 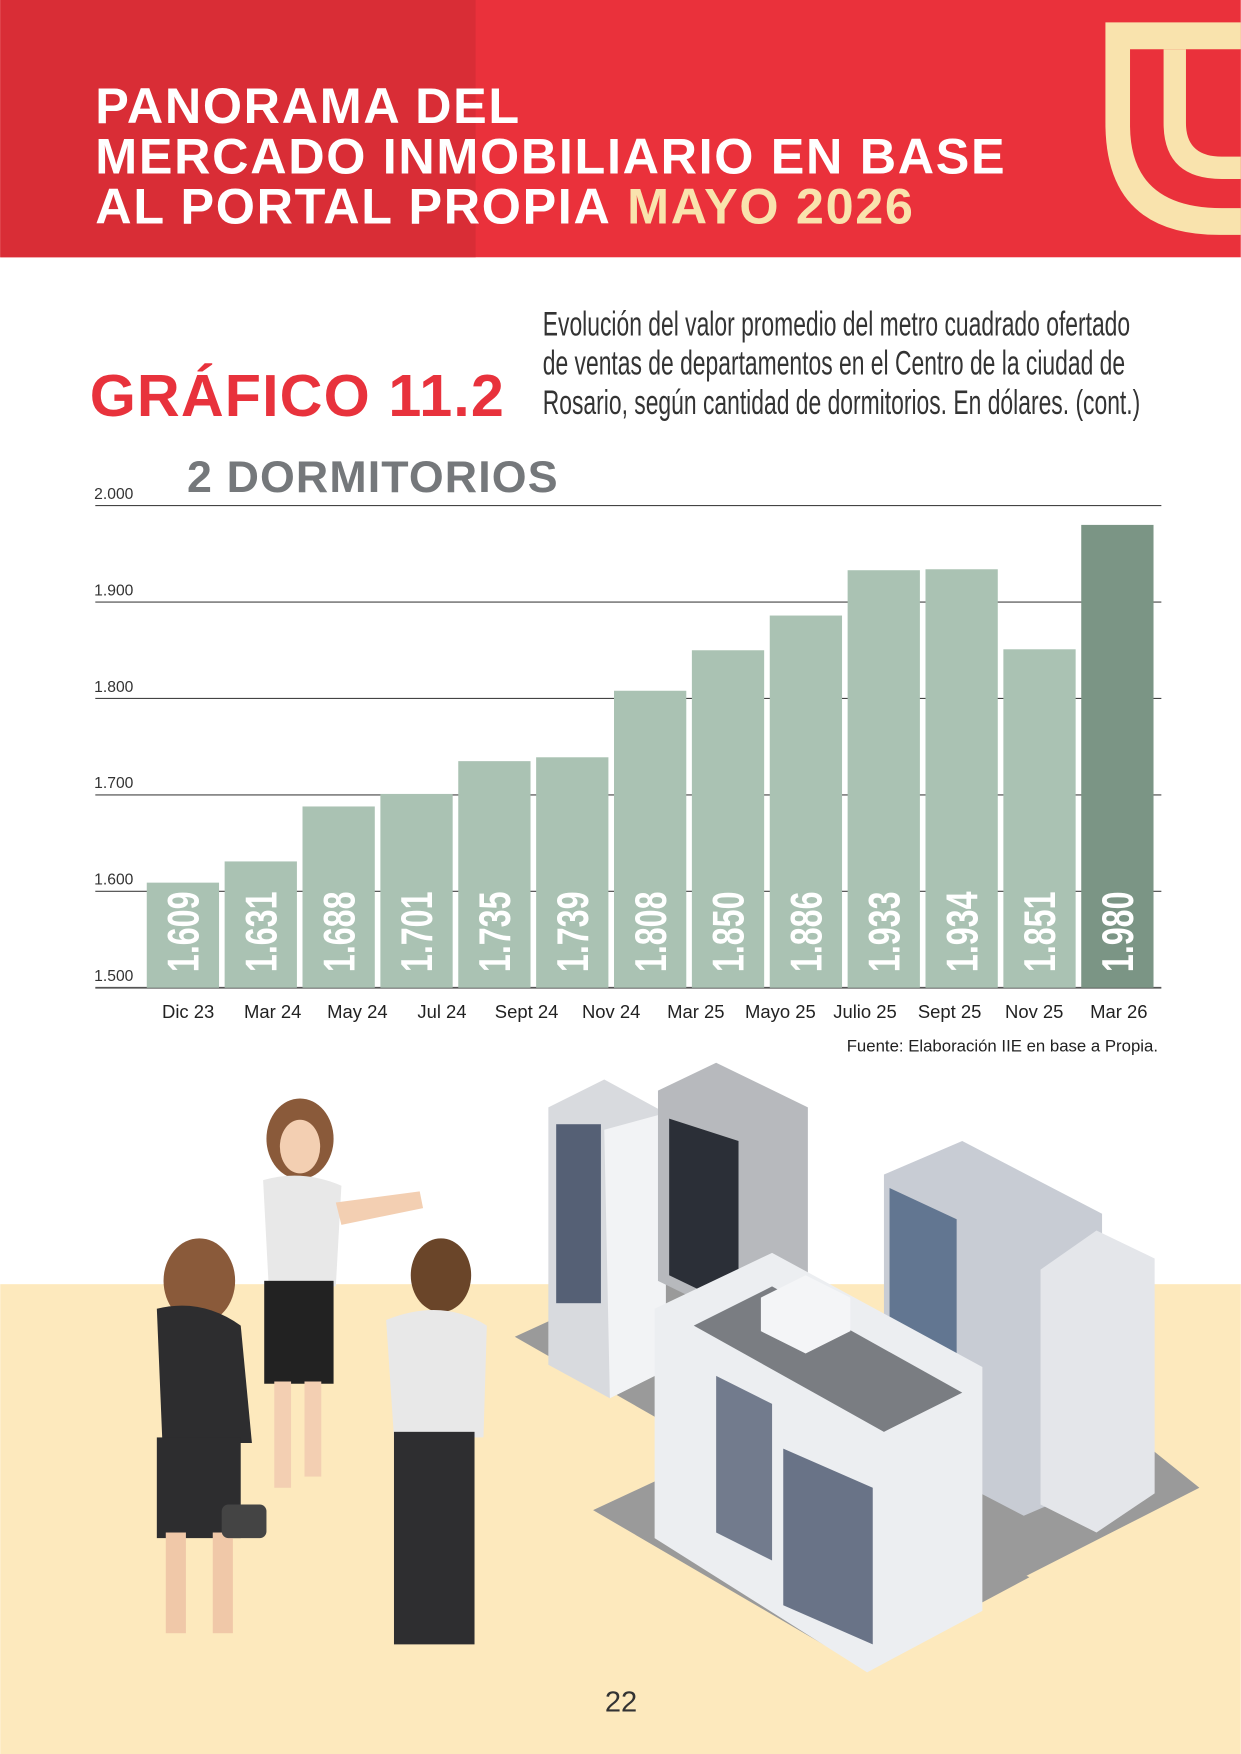 What do you see at coordinates (188, 1011) in the screenshot?
I see `x-tick-label: Dic 23` at bounding box center [188, 1011].